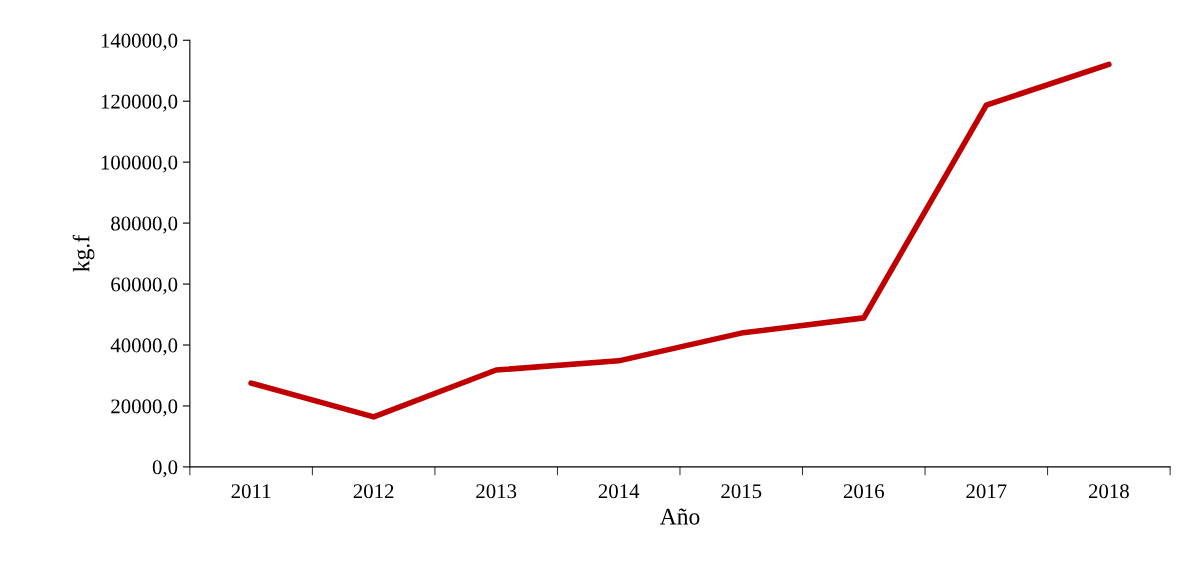  I want to click on x-tick-label: 2017, so click(986, 491).